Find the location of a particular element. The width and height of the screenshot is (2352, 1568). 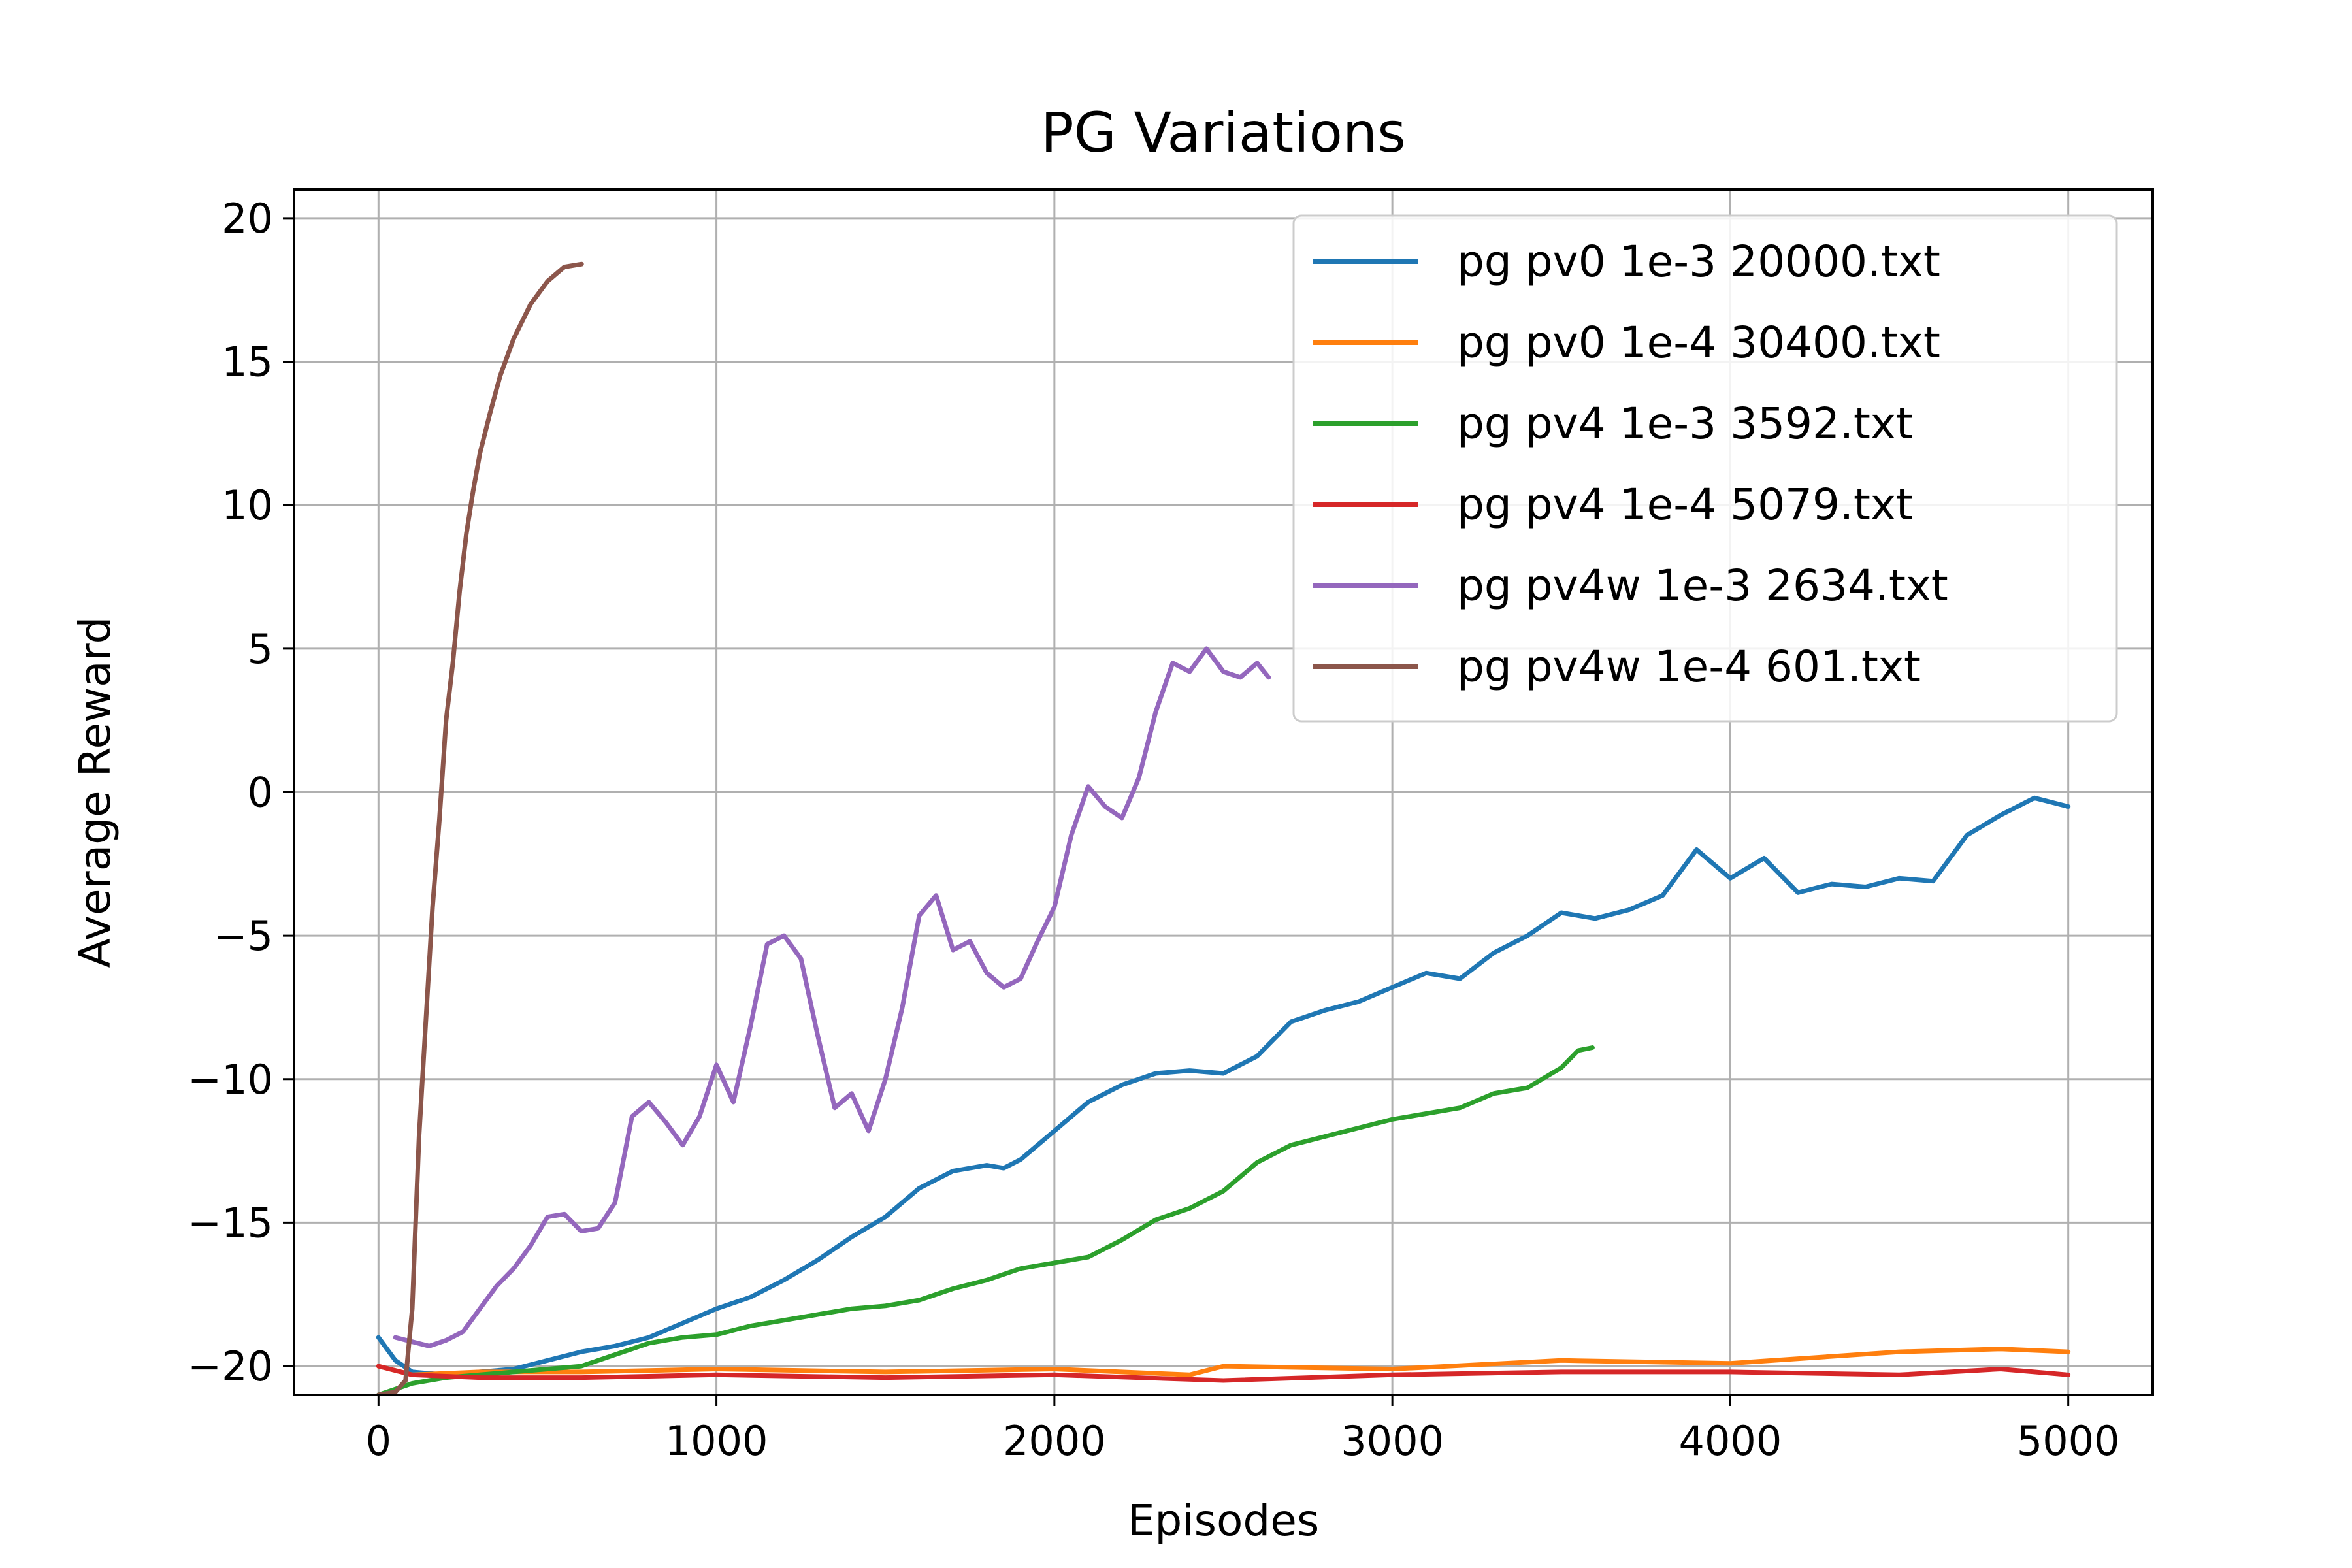

legend-entry-label: pg pv4w 1e-3 2634.txt is located at coordinates (1702, 586).